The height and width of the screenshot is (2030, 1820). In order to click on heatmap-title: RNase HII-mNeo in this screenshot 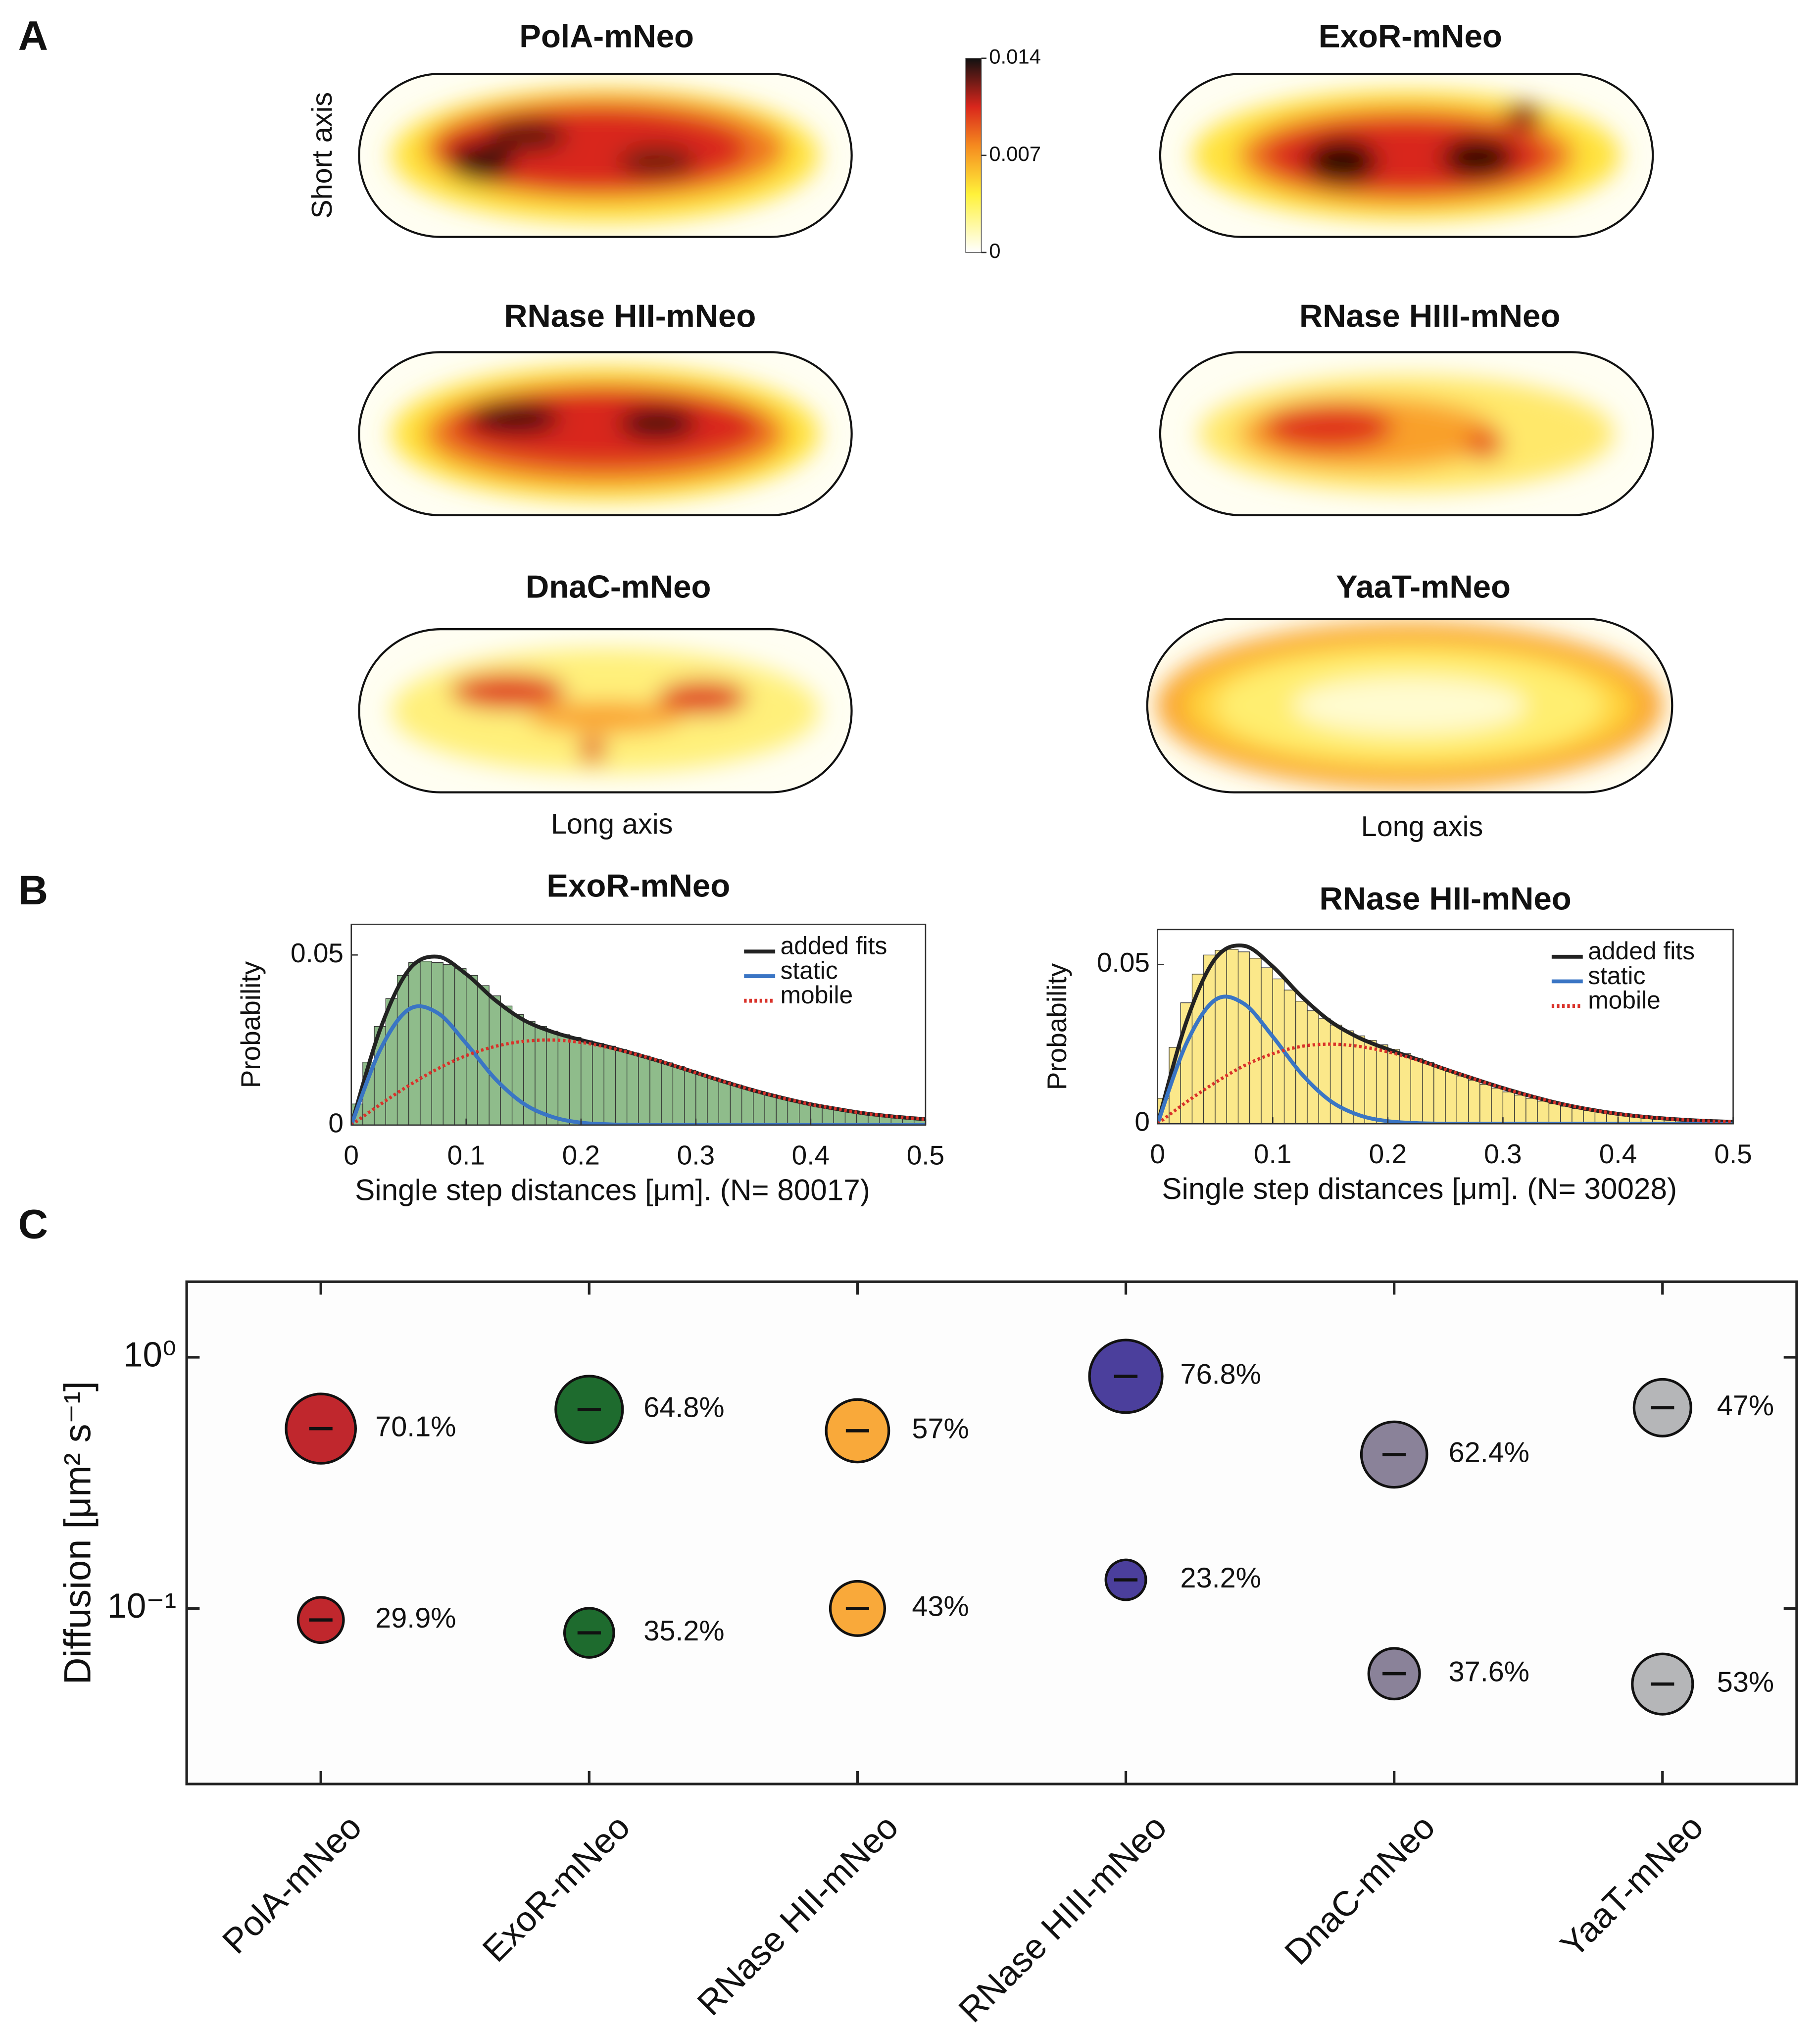, I will do `click(630, 316)`.